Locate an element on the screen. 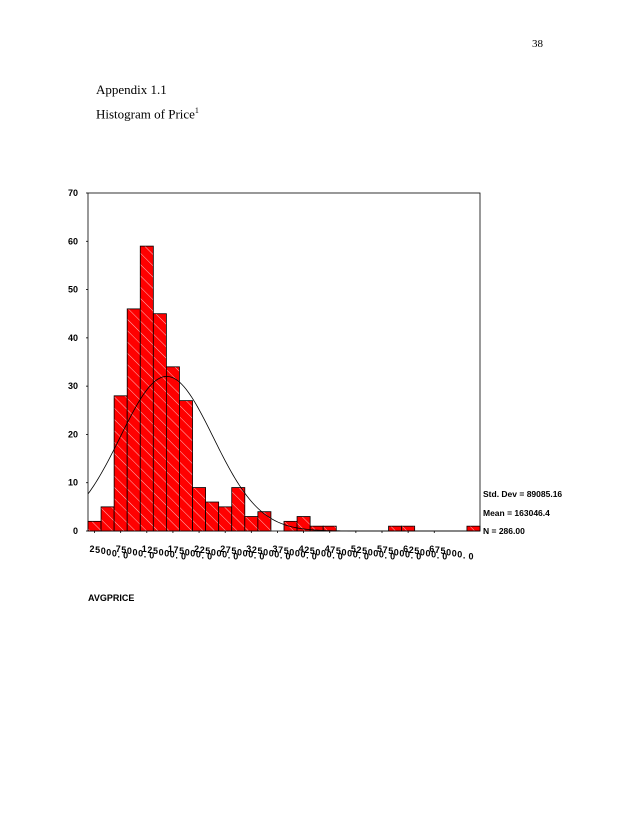 The height and width of the screenshot is (826, 638). y-tick-label: 20 is located at coordinates (73, 434).